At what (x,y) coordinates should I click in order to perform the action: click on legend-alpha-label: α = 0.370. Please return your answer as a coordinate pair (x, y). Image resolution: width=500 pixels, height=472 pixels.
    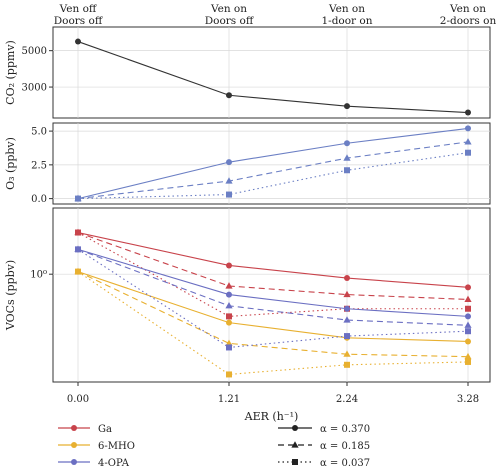
    Looking at the image, I should click on (345, 429).